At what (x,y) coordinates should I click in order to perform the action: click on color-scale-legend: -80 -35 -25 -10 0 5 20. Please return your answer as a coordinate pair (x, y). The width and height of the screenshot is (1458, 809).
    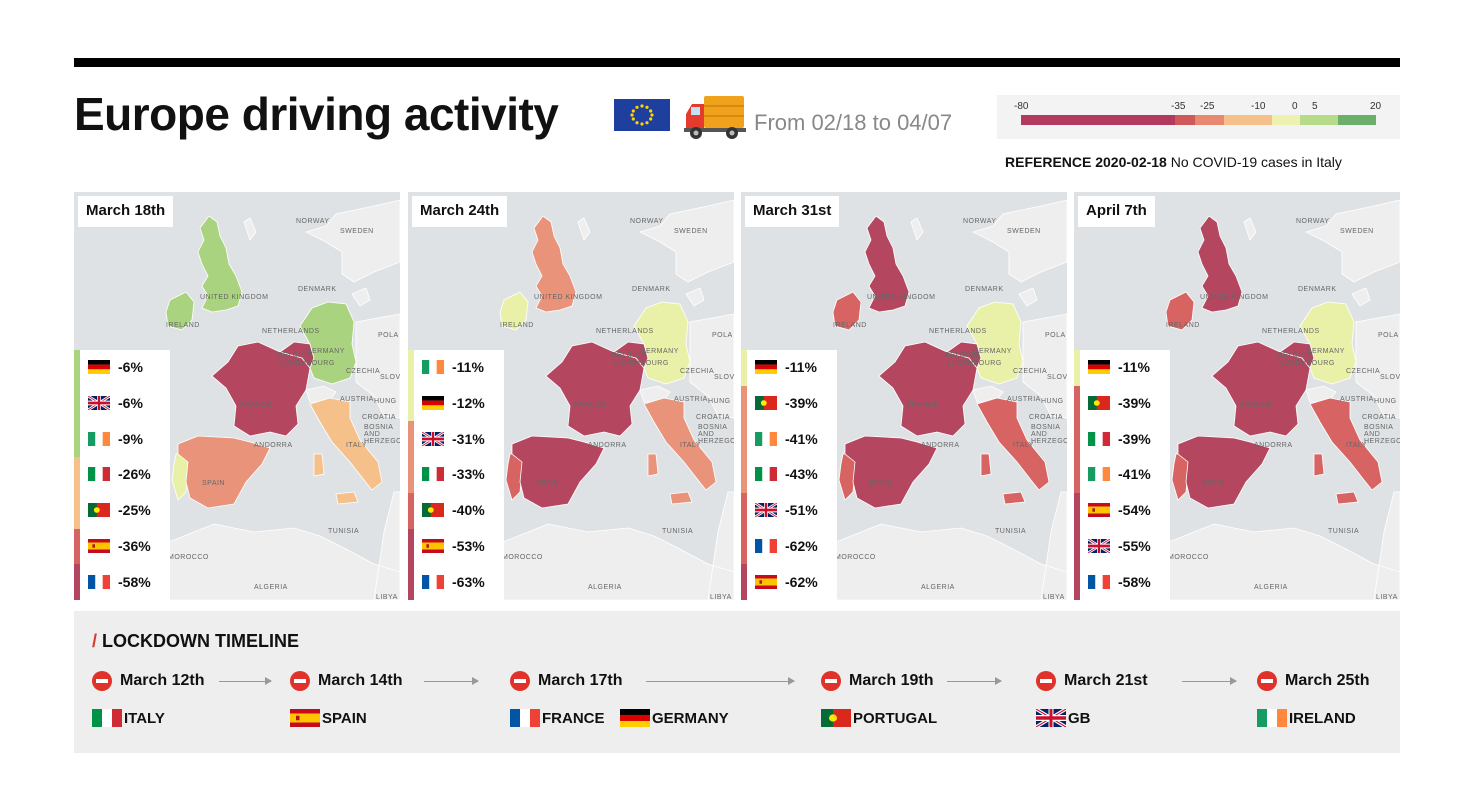
    Looking at the image, I should click on (1198, 117).